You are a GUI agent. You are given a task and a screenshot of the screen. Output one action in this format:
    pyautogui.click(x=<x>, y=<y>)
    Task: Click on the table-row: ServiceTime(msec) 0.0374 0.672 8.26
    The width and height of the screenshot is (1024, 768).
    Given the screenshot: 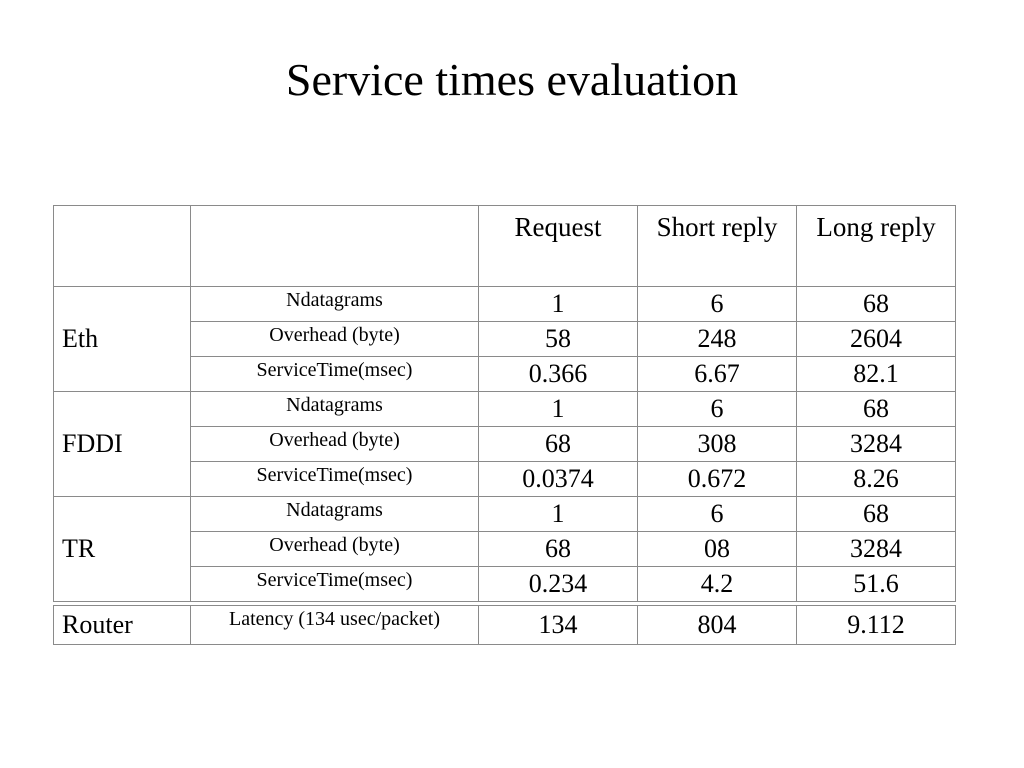 What is the action you would take?
    pyautogui.click(x=505, y=479)
    